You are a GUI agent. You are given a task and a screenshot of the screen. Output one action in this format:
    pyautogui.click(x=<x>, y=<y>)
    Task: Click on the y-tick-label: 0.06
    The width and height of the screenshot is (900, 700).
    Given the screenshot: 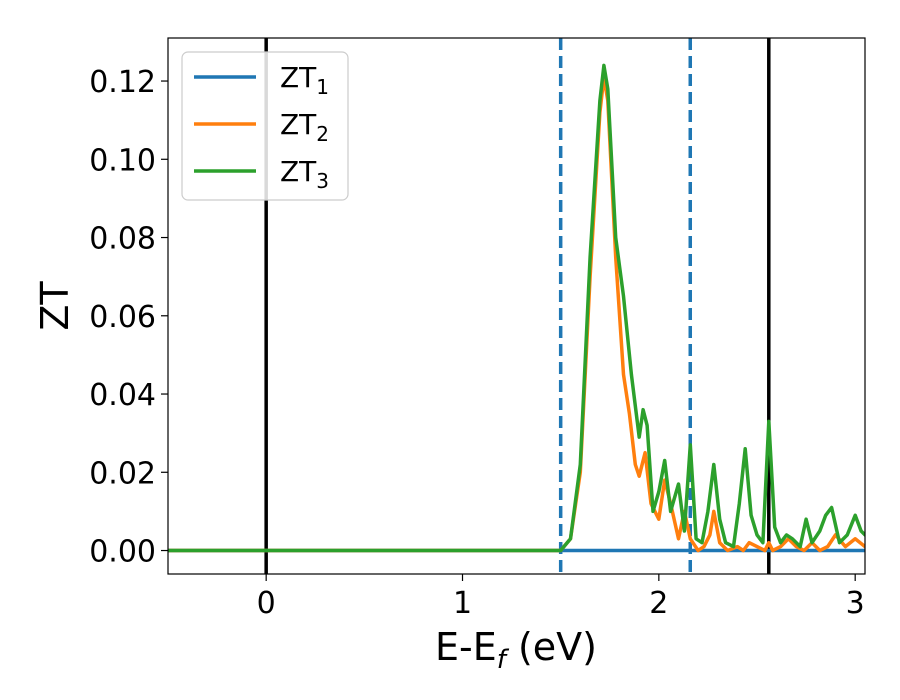 What is the action you would take?
    pyautogui.click(x=122, y=317)
    